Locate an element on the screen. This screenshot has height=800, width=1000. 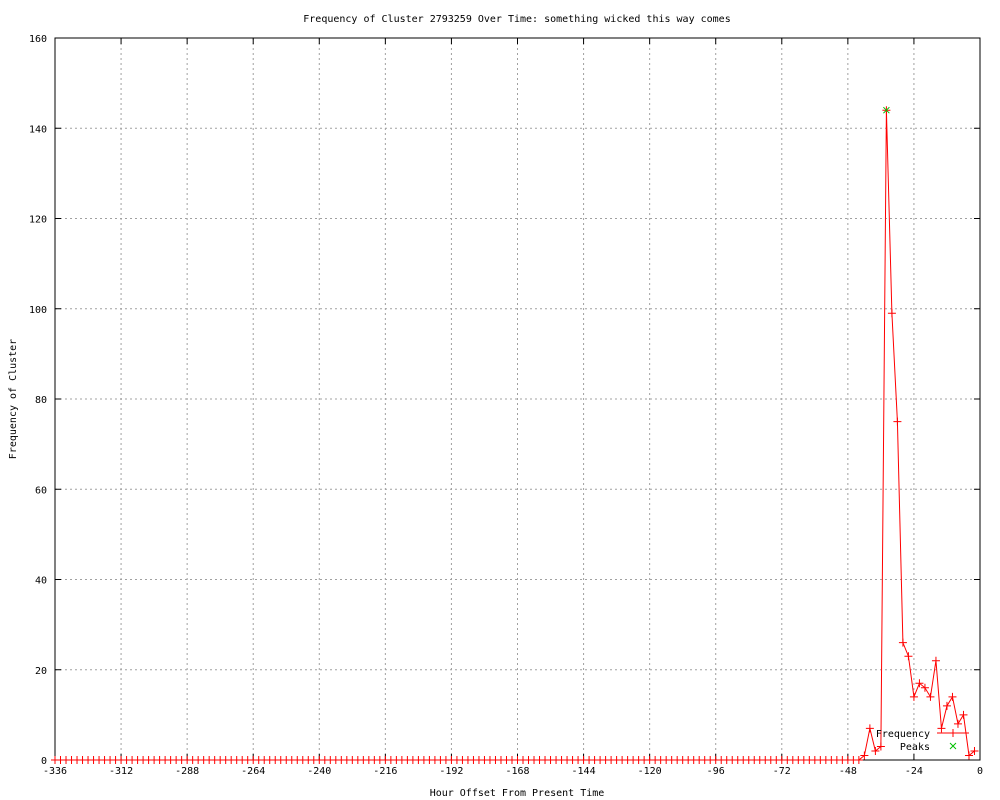
peak-point is located at coordinates (886, 110).